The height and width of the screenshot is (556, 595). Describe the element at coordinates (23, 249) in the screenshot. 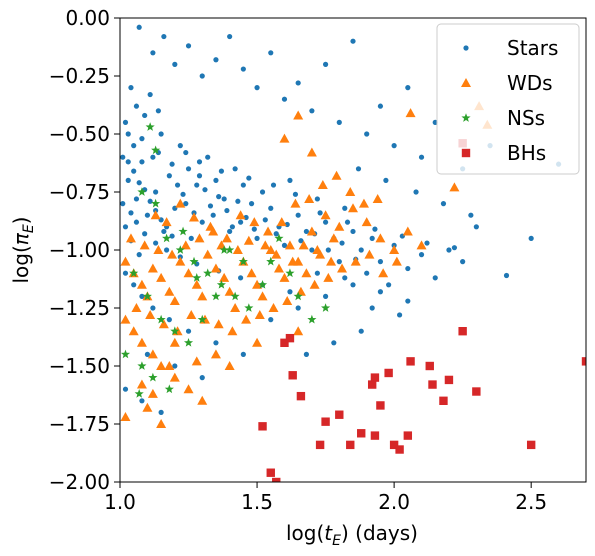

I see `y-axis-label: log(πE)` at that location.